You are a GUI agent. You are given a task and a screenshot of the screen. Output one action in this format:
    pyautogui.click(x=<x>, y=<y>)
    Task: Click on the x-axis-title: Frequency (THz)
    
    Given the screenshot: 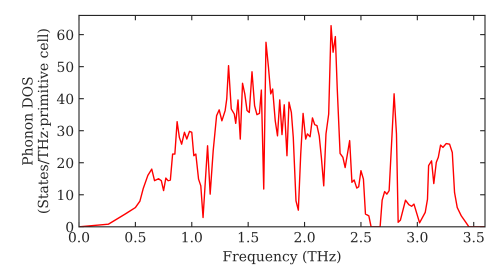 What is the action you would take?
    pyautogui.click(x=281, y=257)
    